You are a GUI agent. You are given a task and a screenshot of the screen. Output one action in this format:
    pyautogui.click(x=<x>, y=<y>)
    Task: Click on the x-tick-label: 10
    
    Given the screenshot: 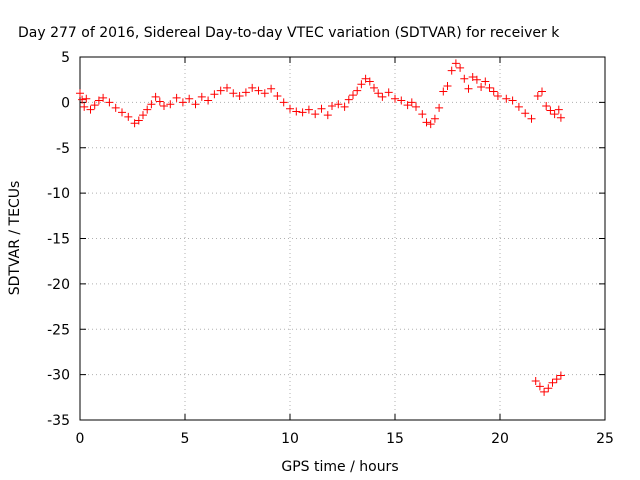 What is the action you would take?
    pyautogui.click(x=290, y=439)
    